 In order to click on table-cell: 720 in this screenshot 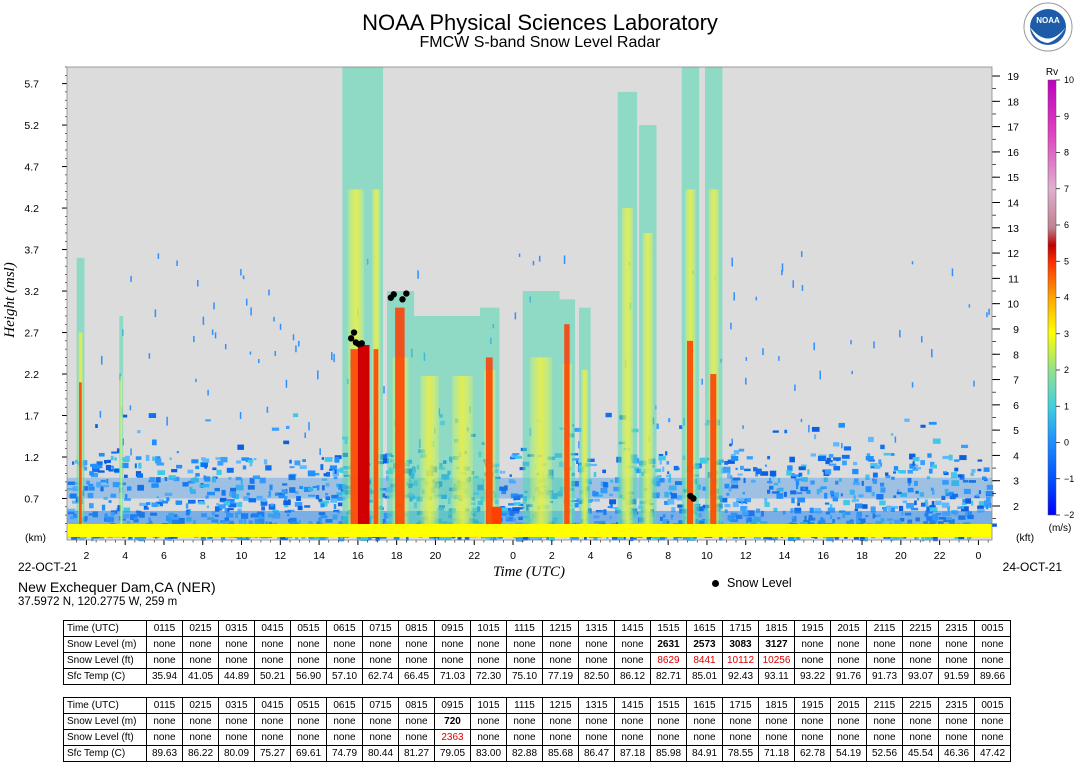, I will do `click(452, 721)`.